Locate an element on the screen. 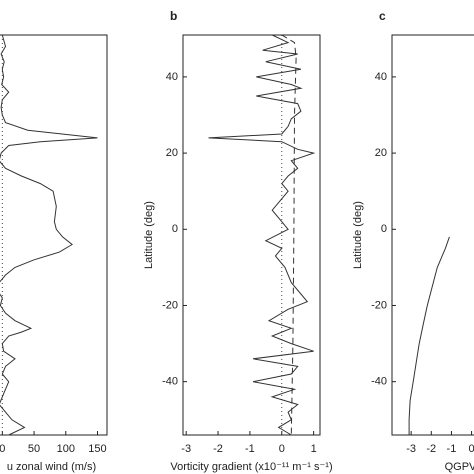 The width and height of the screenshot is (474, 474). x-axis-label: Vorticity gradient (x10⁻¹¹ m⁻¹ s⁻¹) is located at coordinates (251, 467).